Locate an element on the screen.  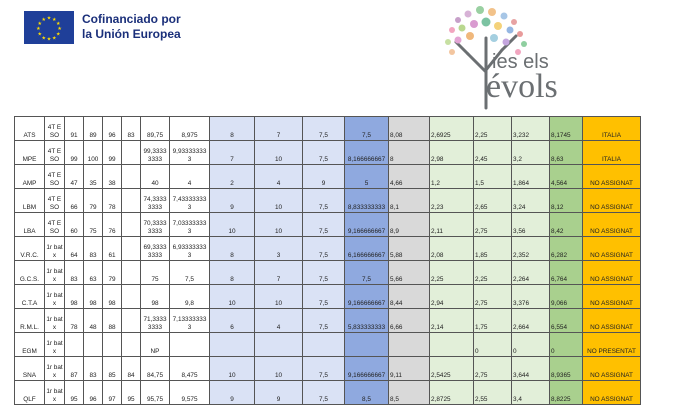
cell-score-mean: 7,5 is located at coordinates (366, 128).